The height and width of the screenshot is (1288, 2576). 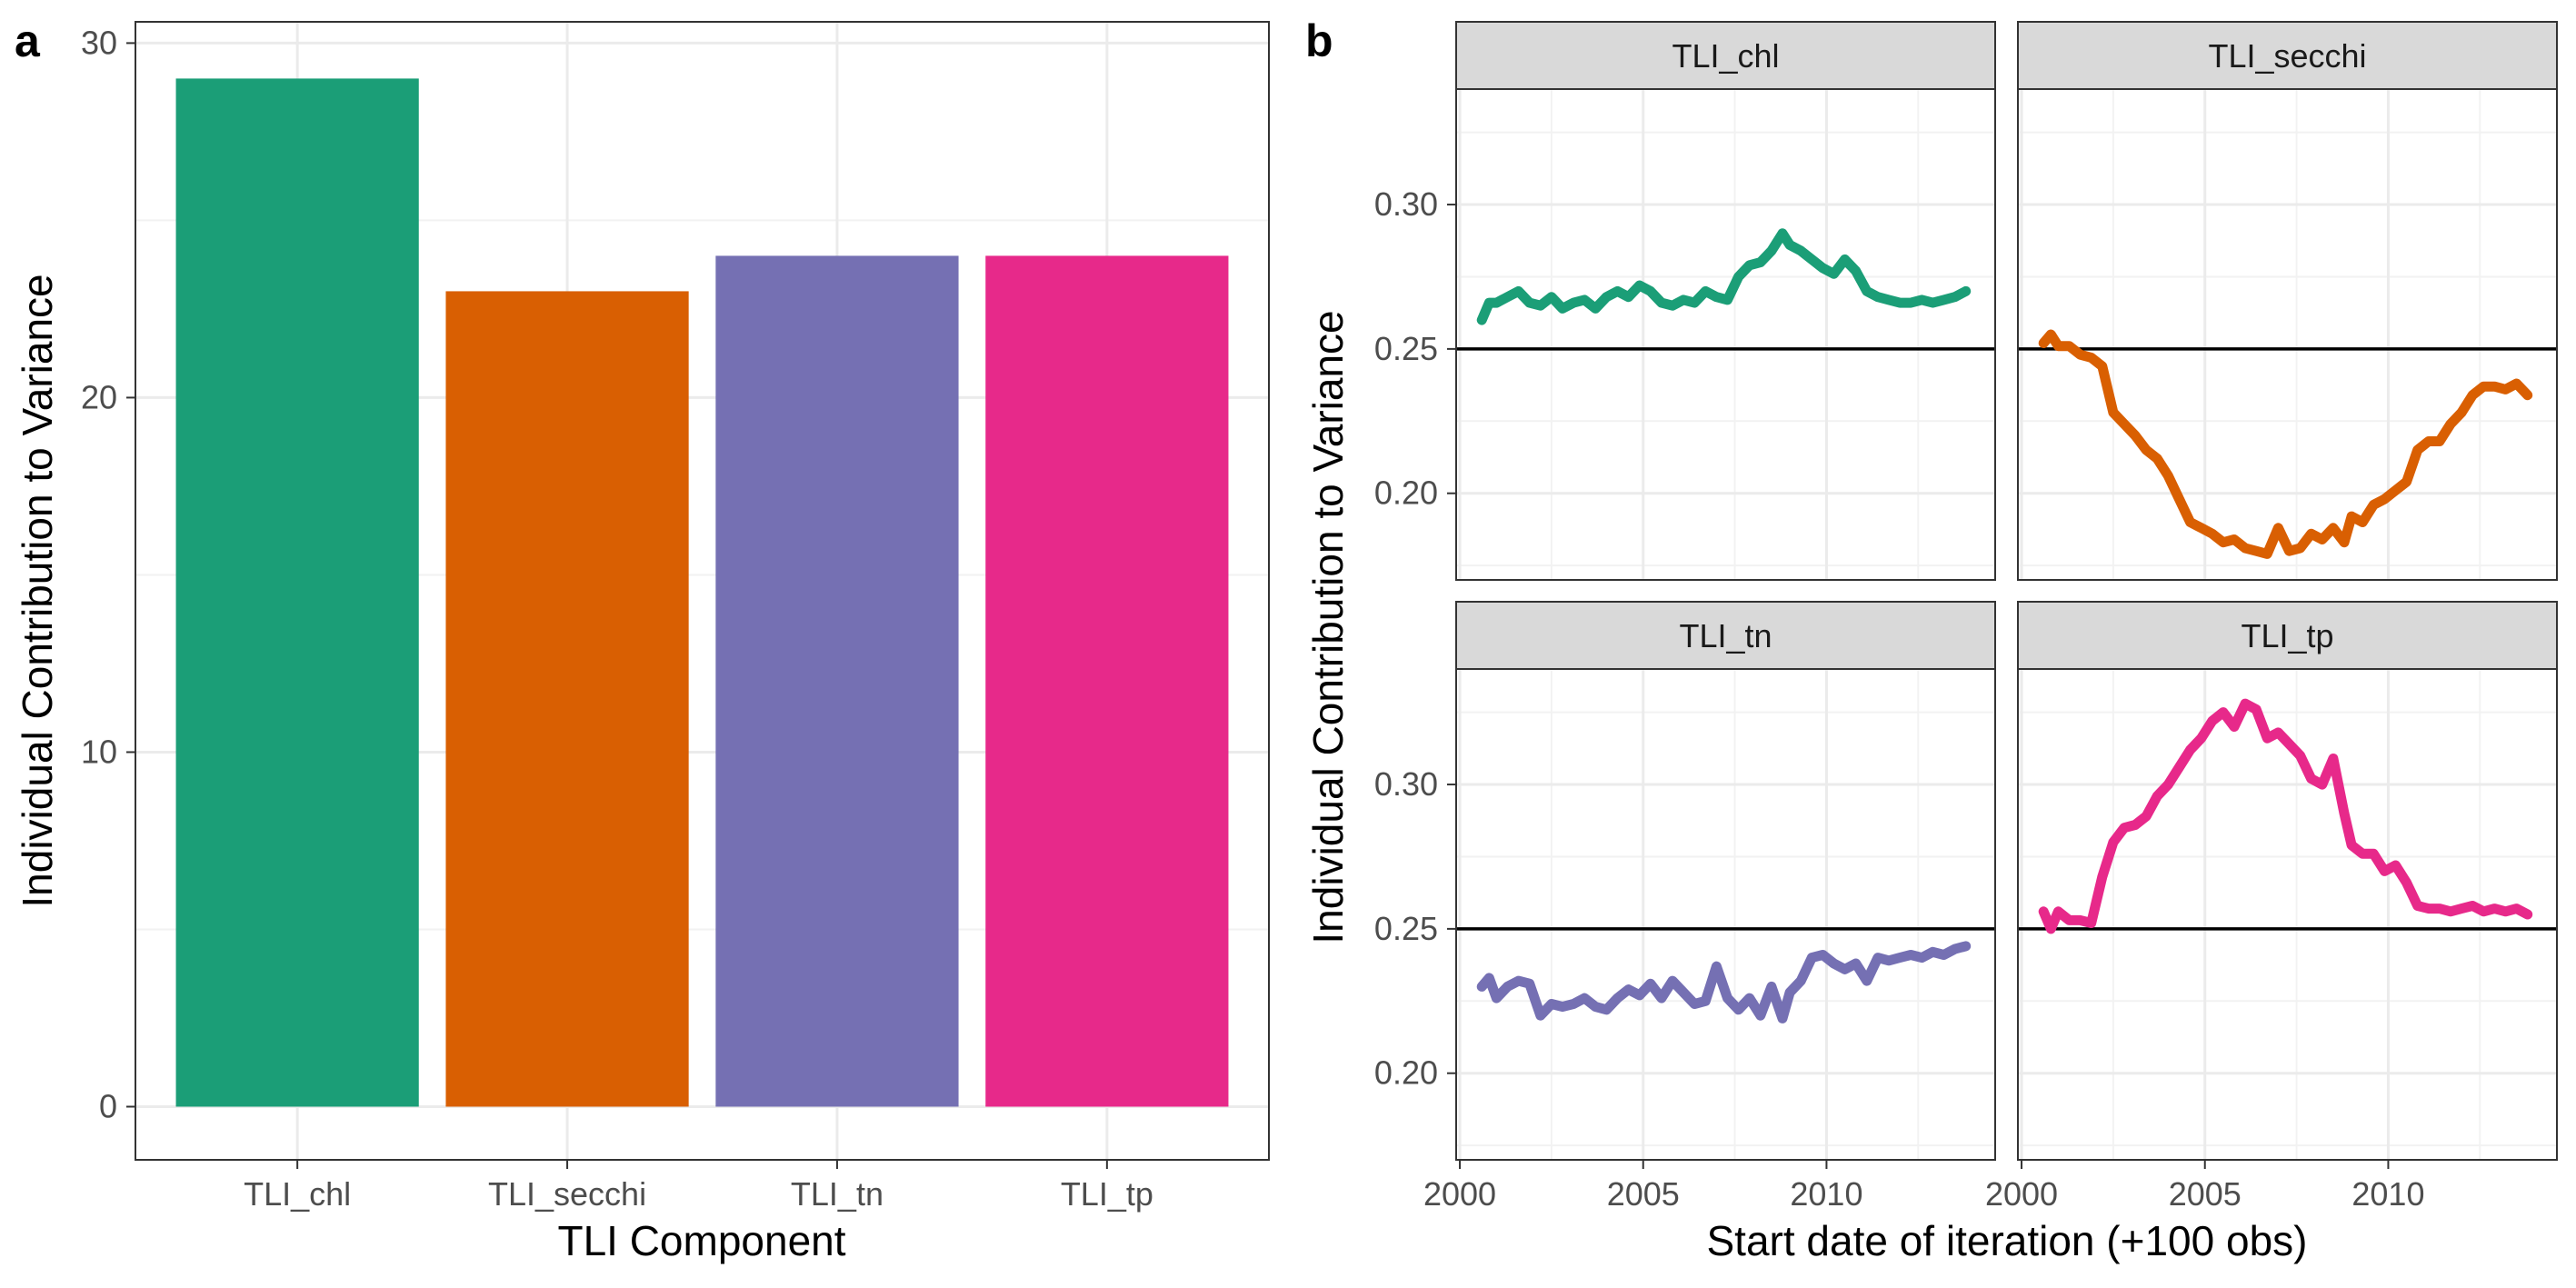 I want to click on panel-a-y-ticks: 0 10 20 30, so click(x=108, y=574).